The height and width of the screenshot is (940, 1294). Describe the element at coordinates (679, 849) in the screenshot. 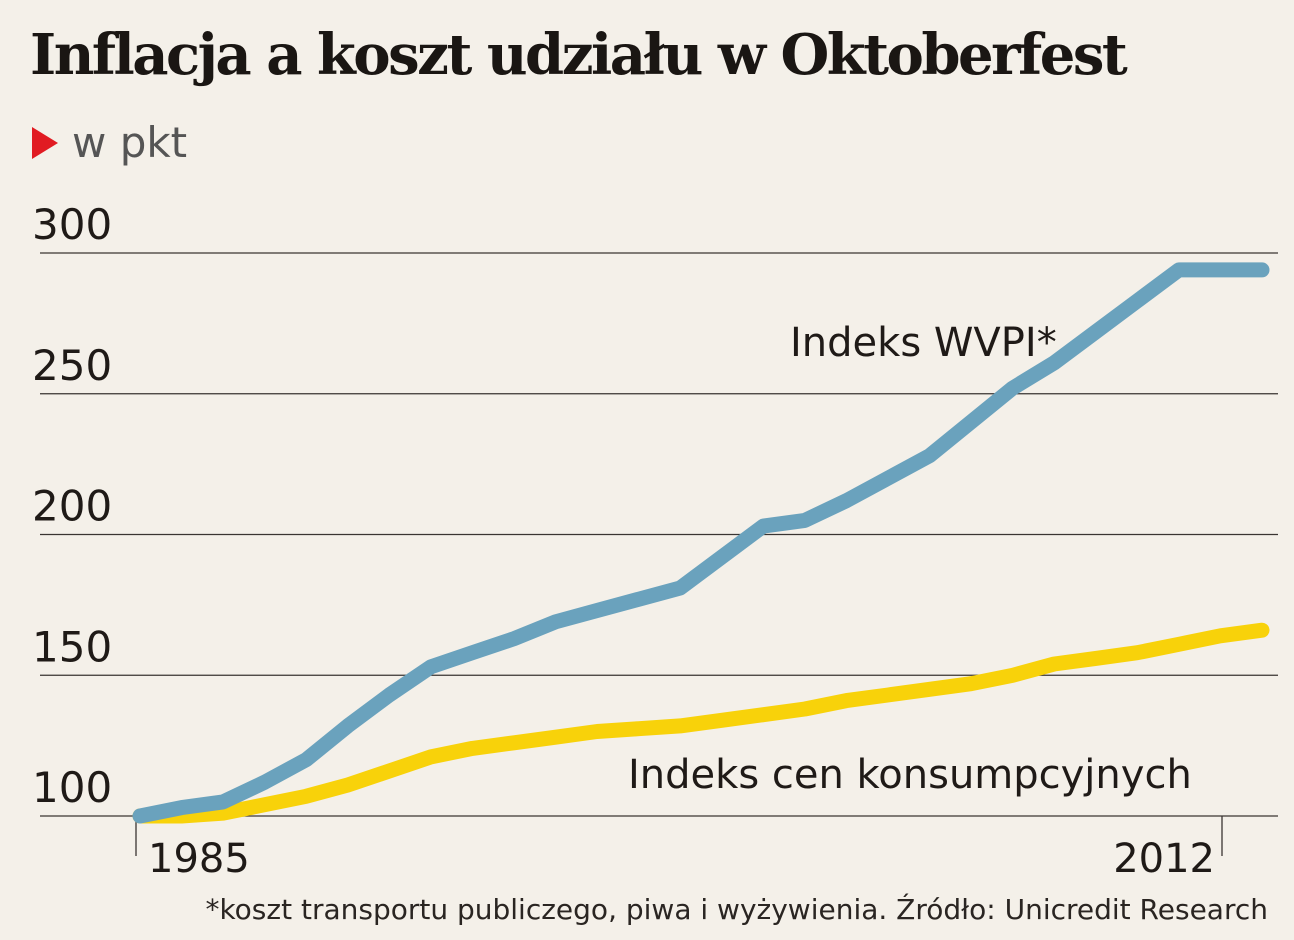

I see `x-axis-ticks: 1985 2012` at that location.